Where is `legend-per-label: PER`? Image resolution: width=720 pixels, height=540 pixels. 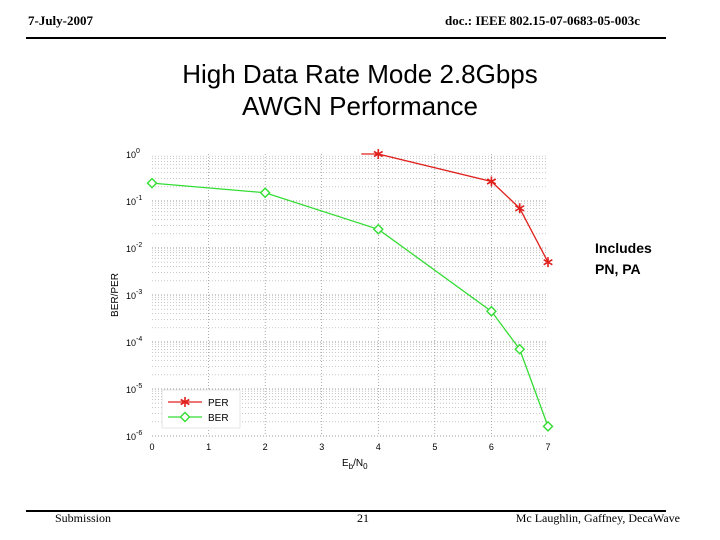 legend-per-label: PER is located at coordinates (218, 403).